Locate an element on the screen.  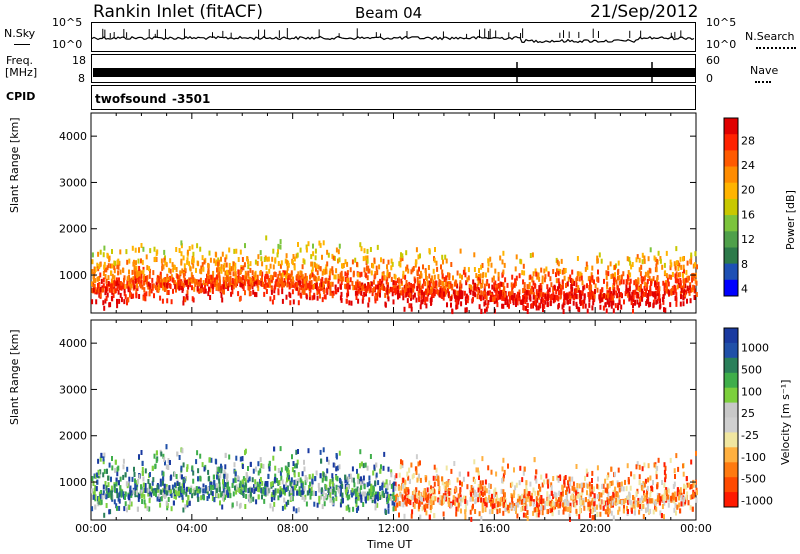
colorbar-swatch is located at coordinates (731, 256).